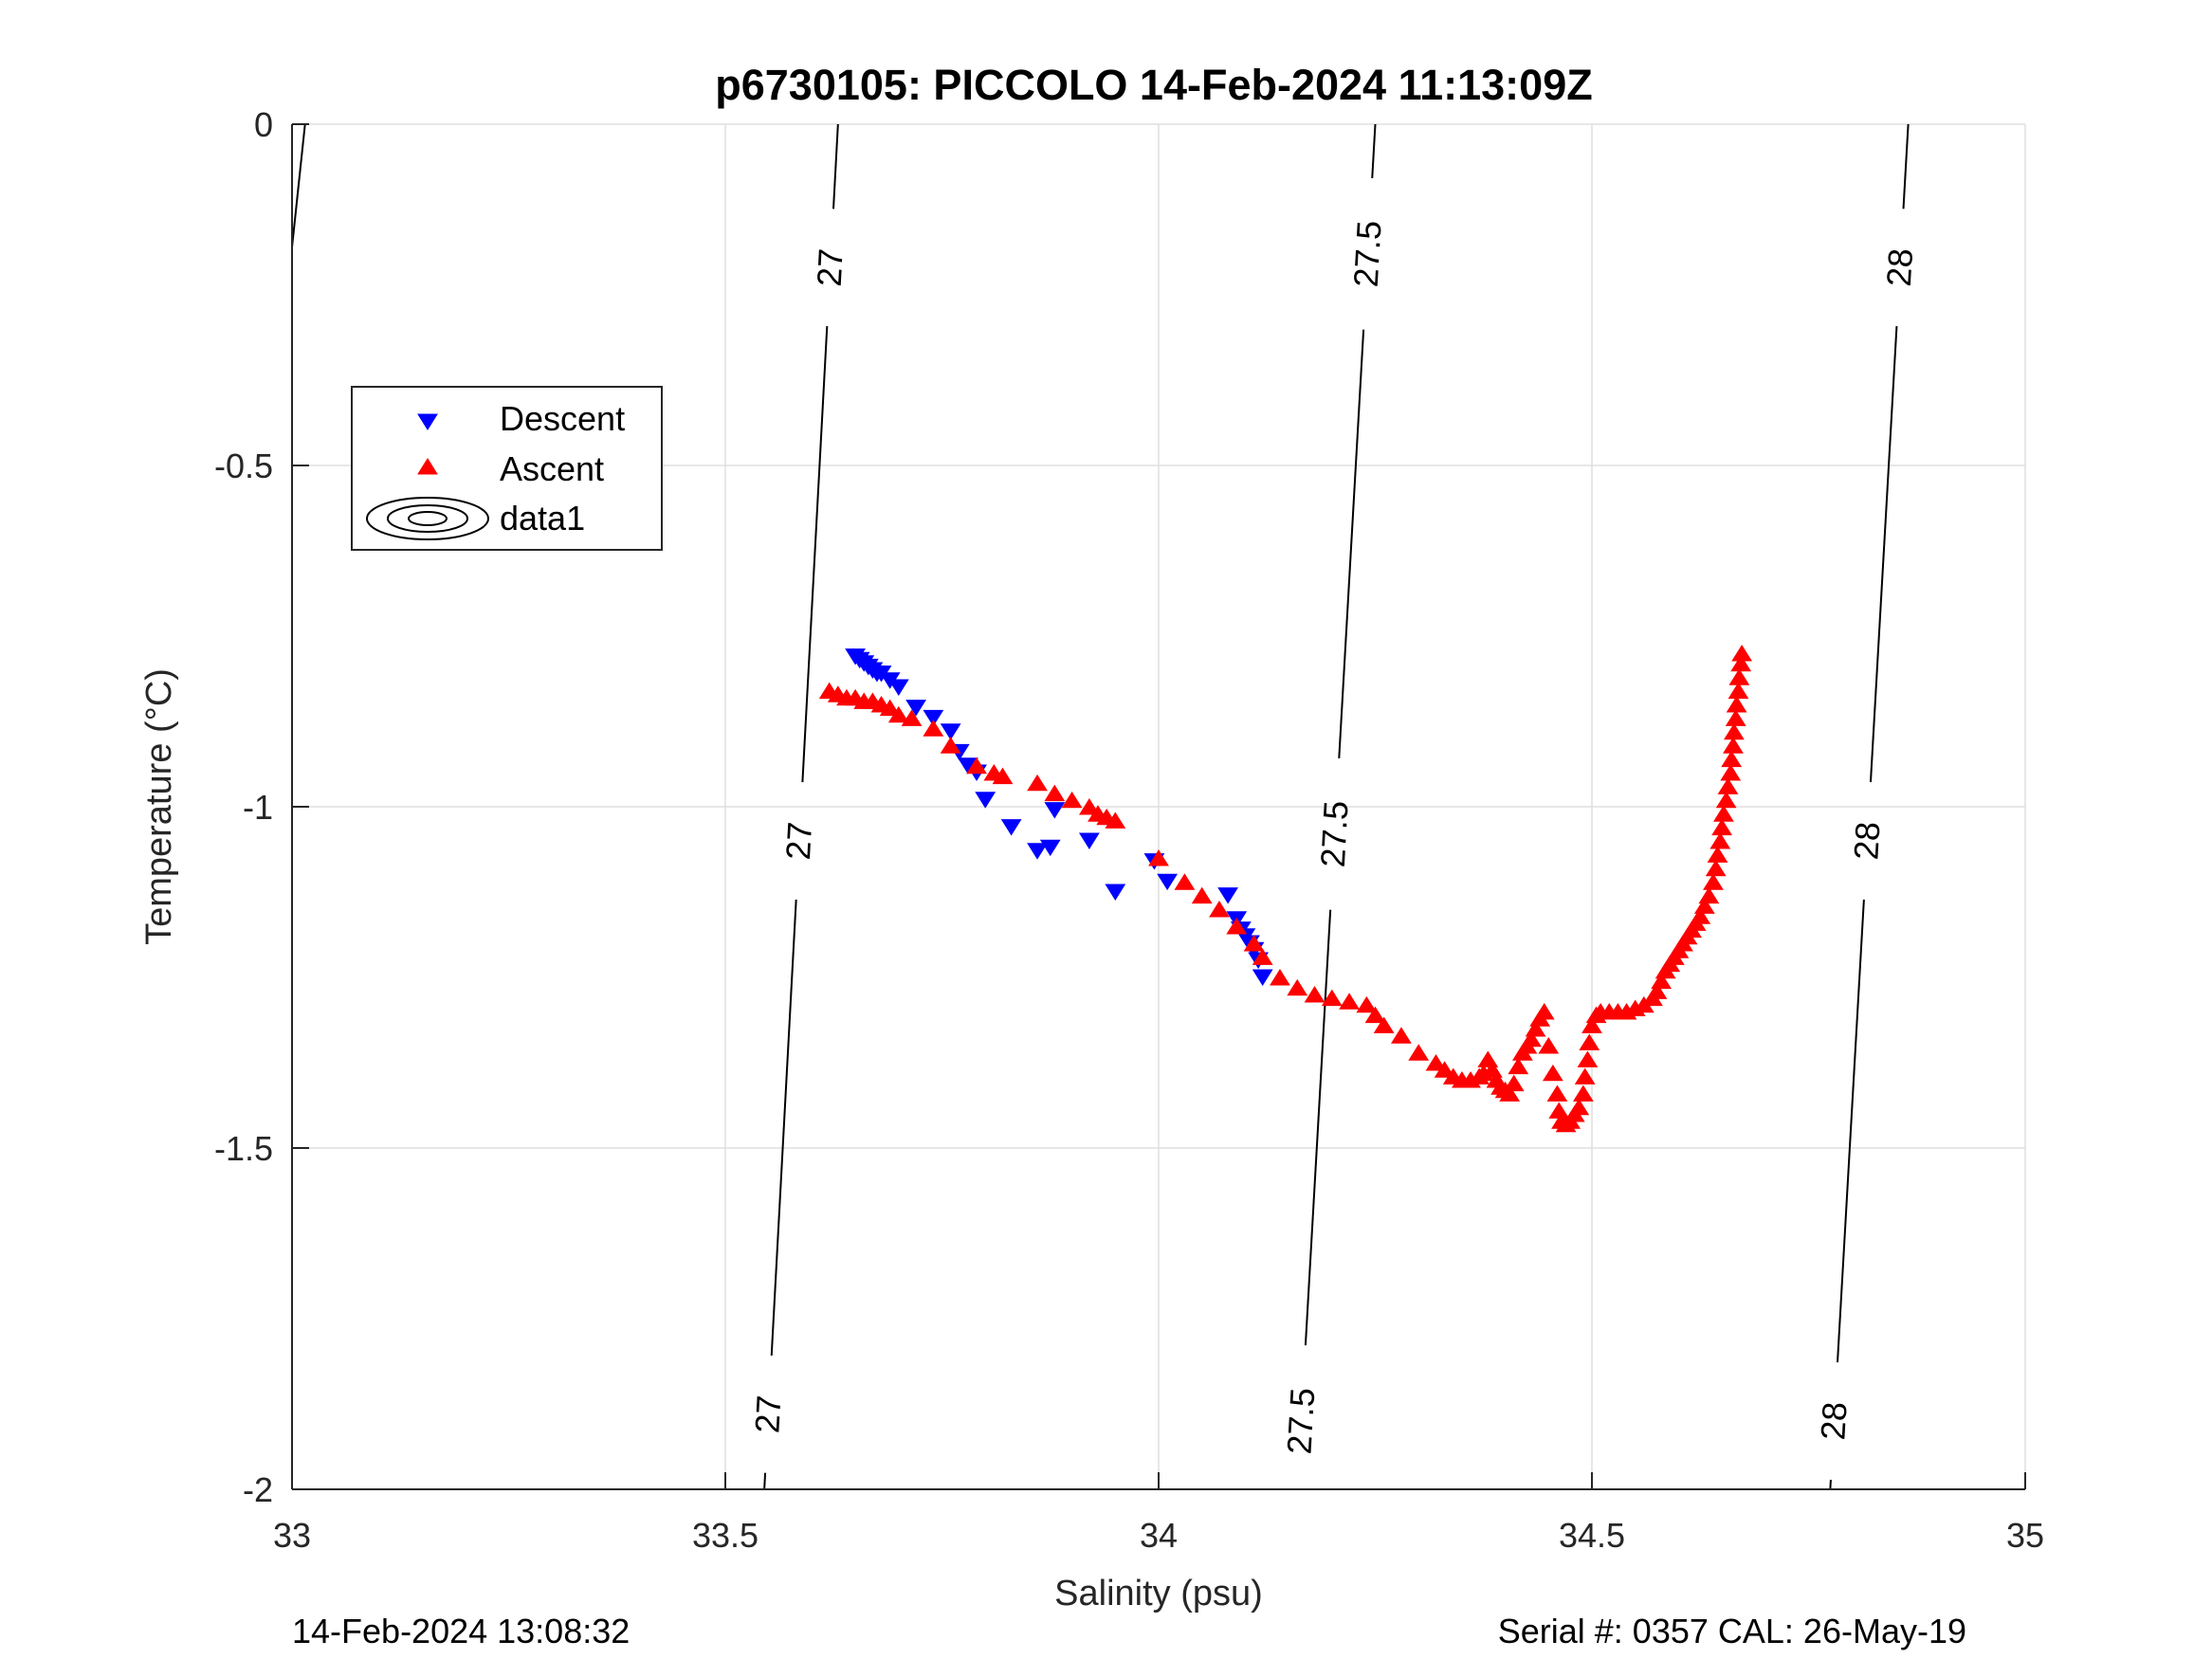 This screenshot has height=1659, width=2212. Describe the element at coordinates (2025, 1535) in the screenshot. I see `x-tick-label: 35` at that location.